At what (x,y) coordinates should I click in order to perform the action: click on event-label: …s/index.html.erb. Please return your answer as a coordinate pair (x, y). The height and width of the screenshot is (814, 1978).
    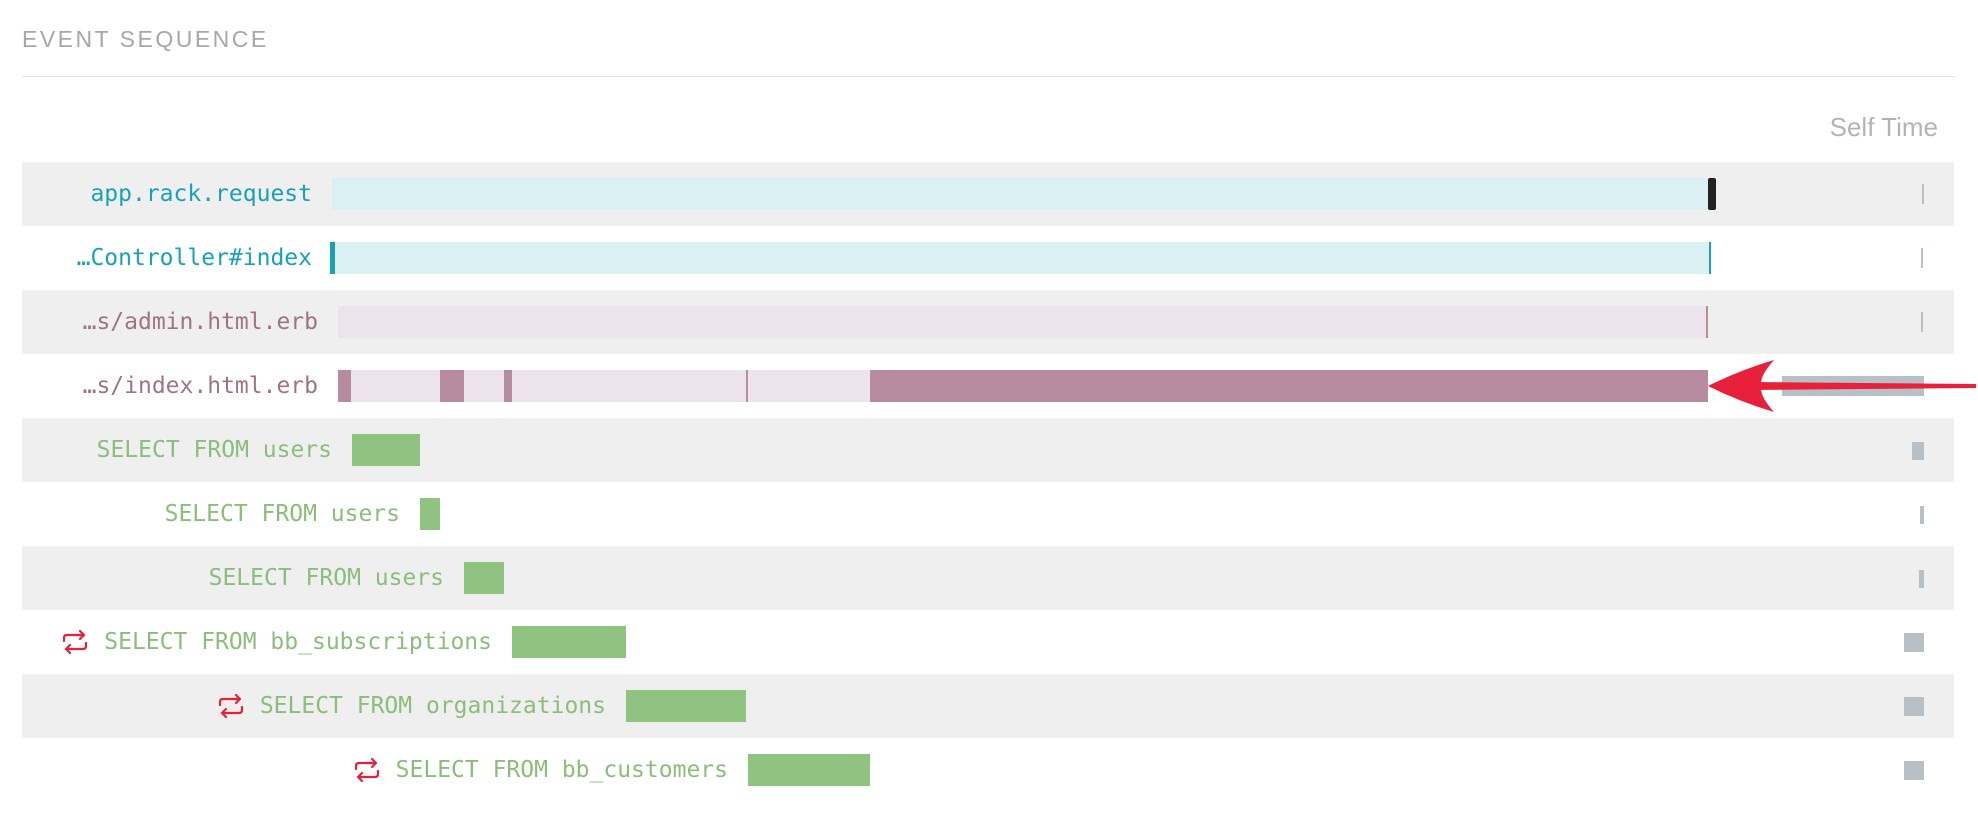
    Looking at the image, I should click on (200, 386).